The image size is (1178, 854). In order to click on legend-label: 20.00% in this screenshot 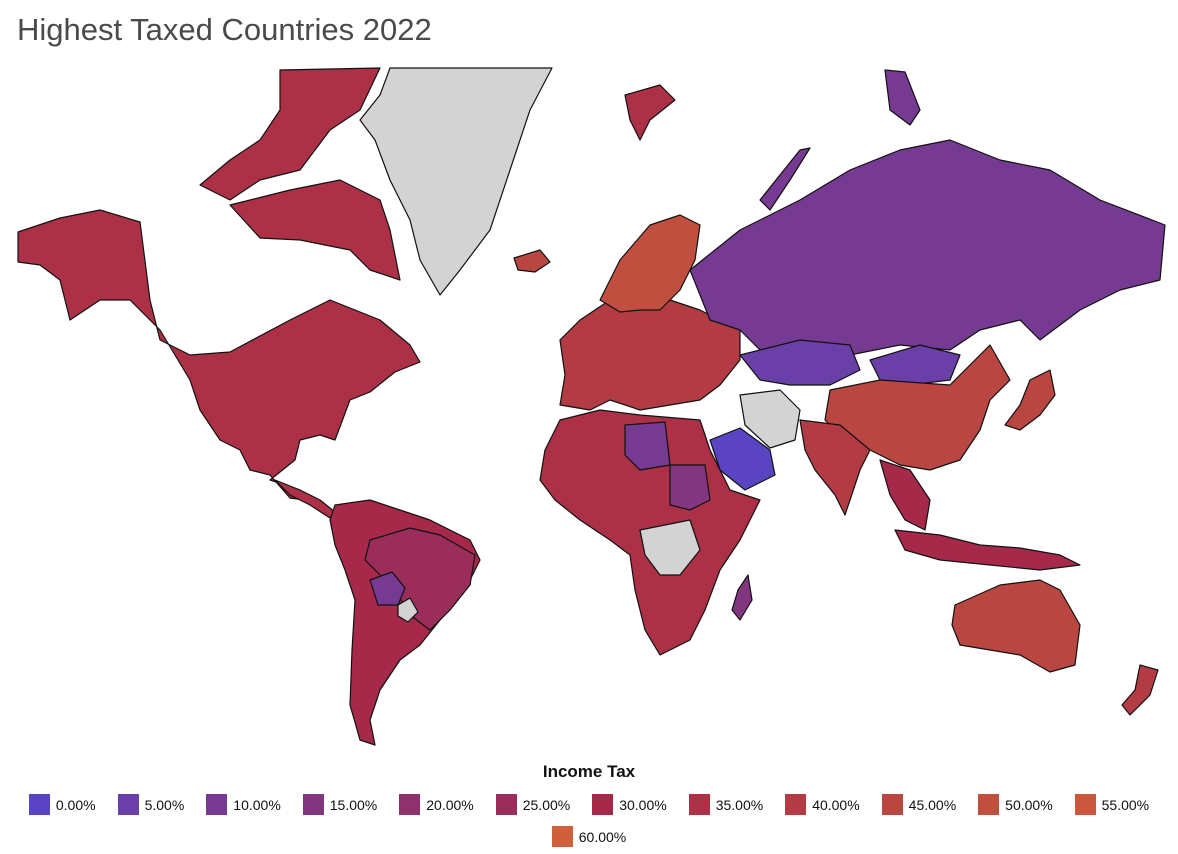, I will do `click(450, 804)`.